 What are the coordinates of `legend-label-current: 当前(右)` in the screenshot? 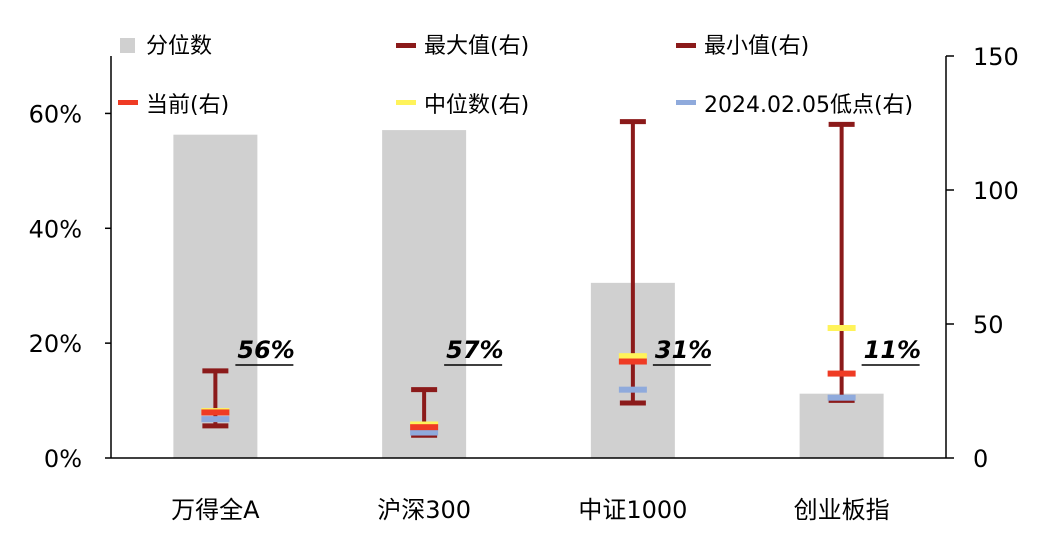 It's located at (187, 105).